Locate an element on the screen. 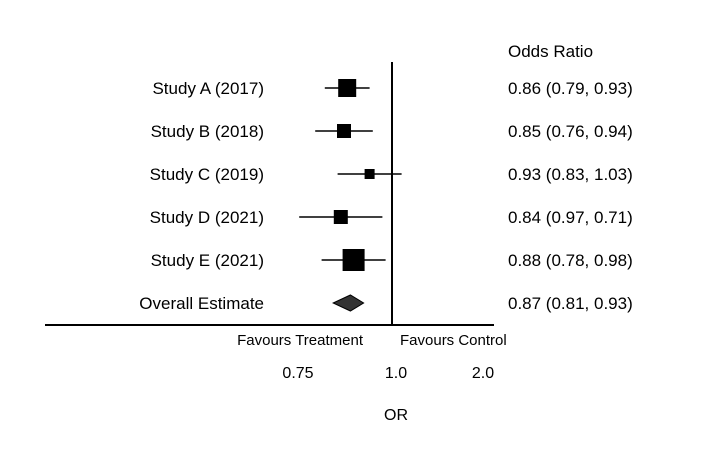 This screenshot has width=708, height=450. study-c-label: Study C (2019) is located at coordinates (207, 174).